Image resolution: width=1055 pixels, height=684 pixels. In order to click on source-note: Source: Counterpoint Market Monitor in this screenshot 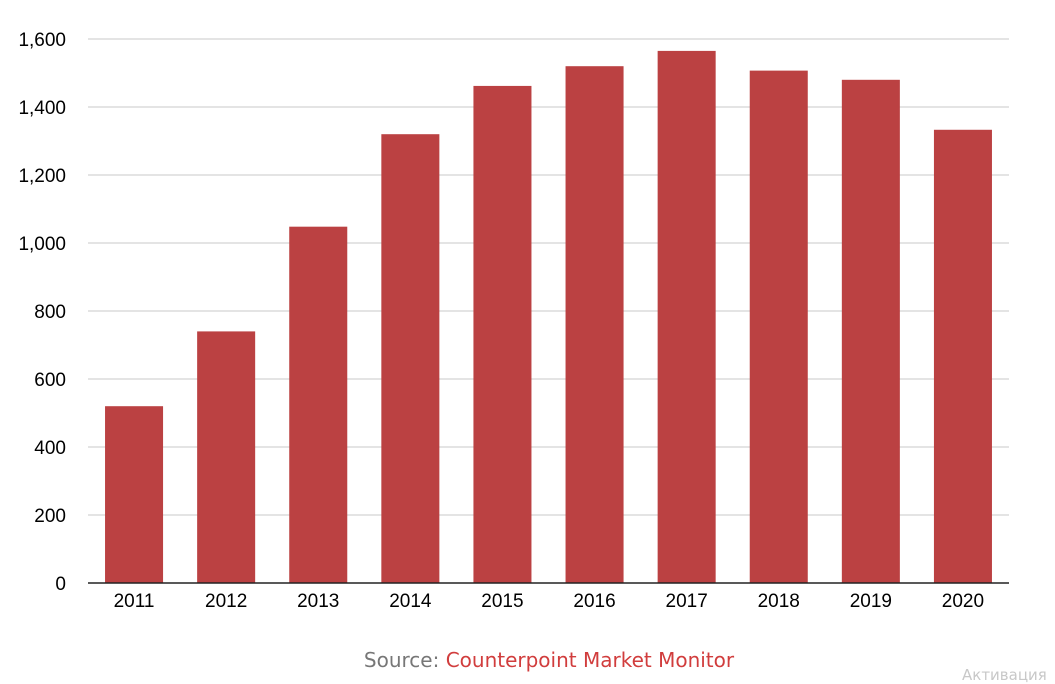, I will do `click(527, 660)`.